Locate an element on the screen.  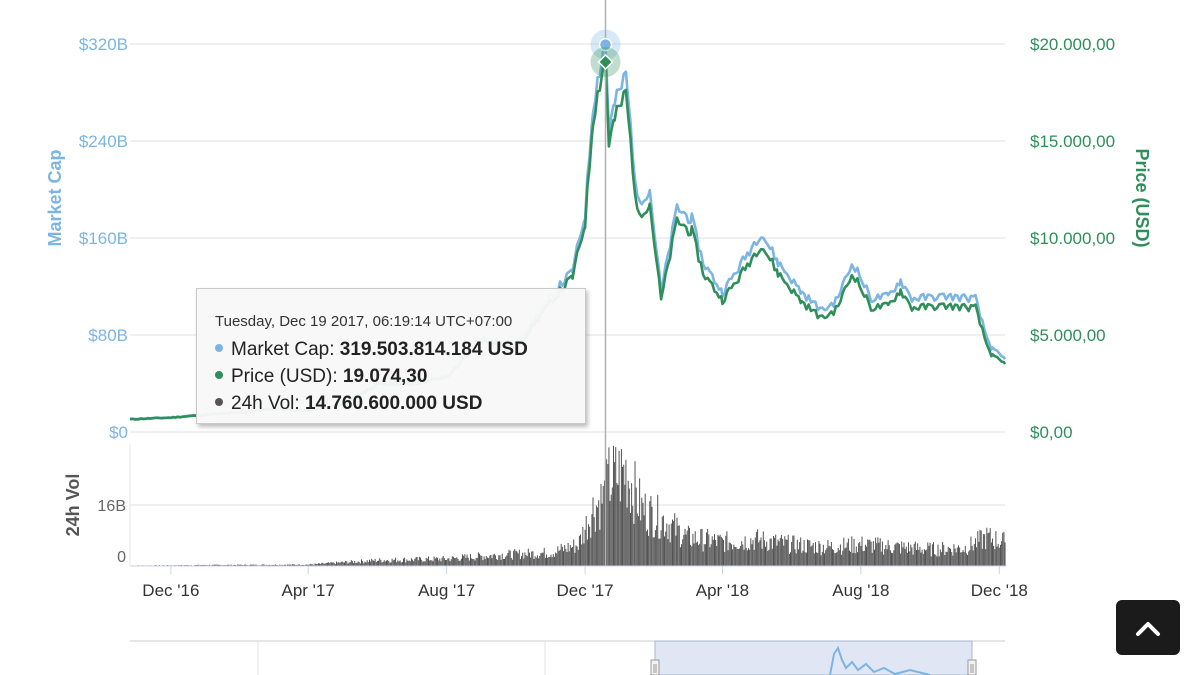
tooltip-label: 24h Vol: is located at coordinates (265, 403).